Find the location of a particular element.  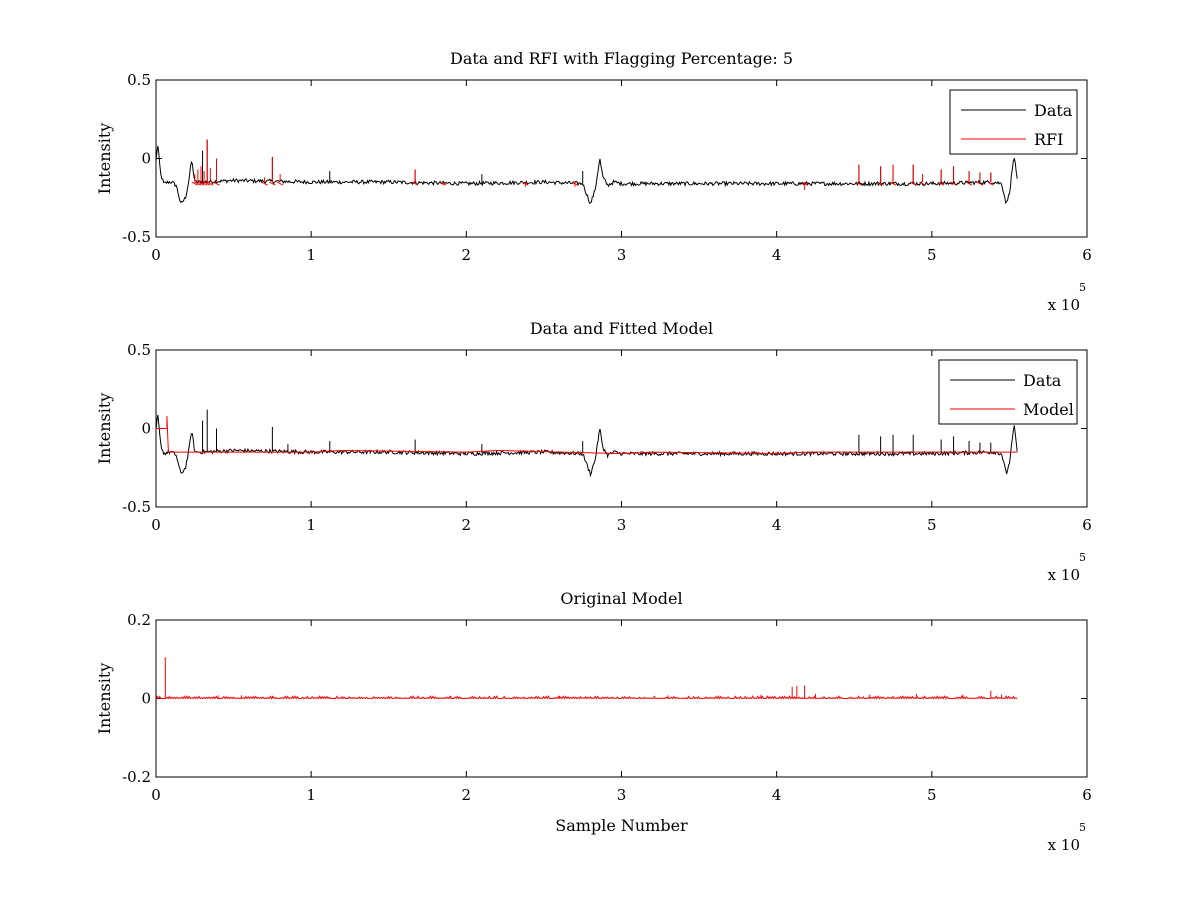

chart-title: Data and RFI with Flagging Percentage: 5 is located at coordinates (621, 58).